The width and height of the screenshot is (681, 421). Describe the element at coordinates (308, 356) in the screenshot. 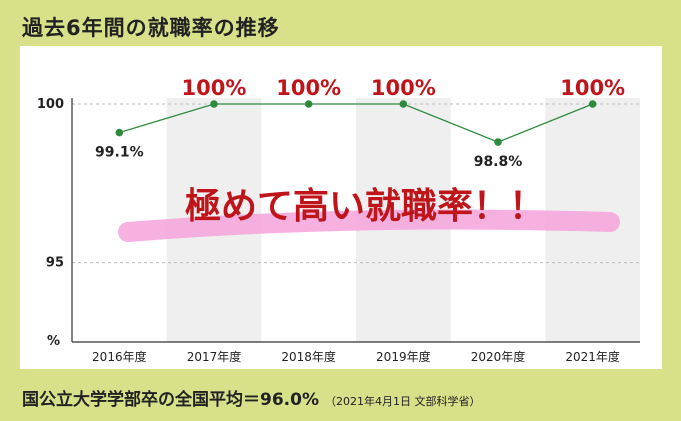

I see `x-tick-label: 2018年度` at that location.